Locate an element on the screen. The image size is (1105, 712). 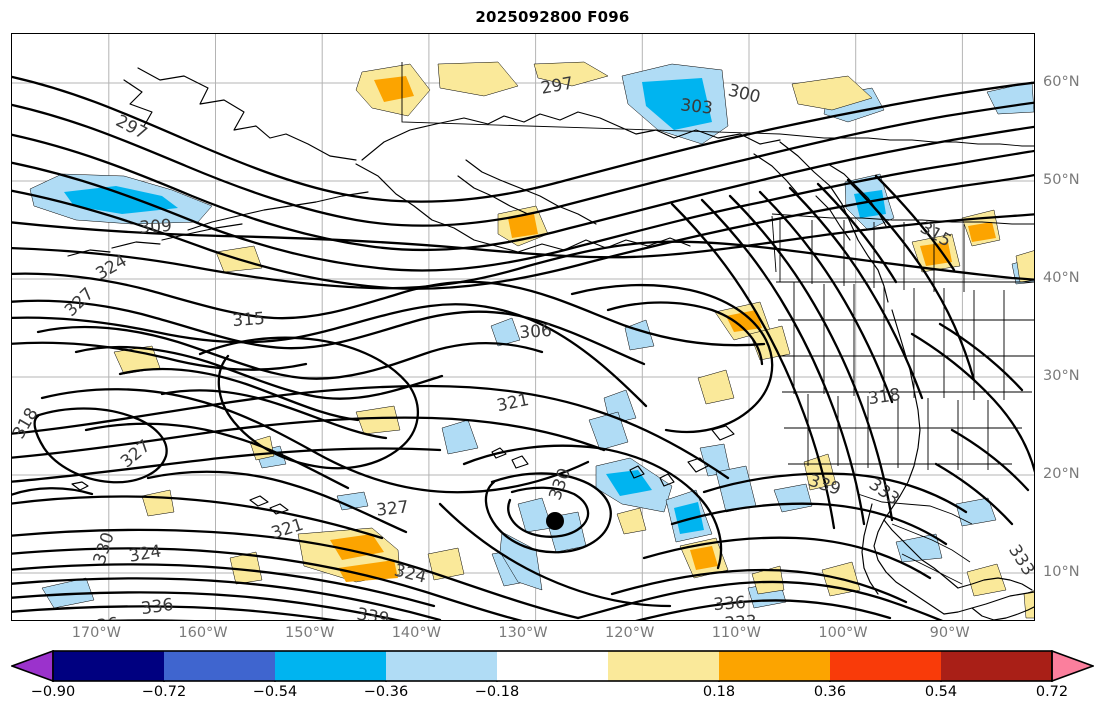
contour-label: 318 is located at coordinates (884, 397).